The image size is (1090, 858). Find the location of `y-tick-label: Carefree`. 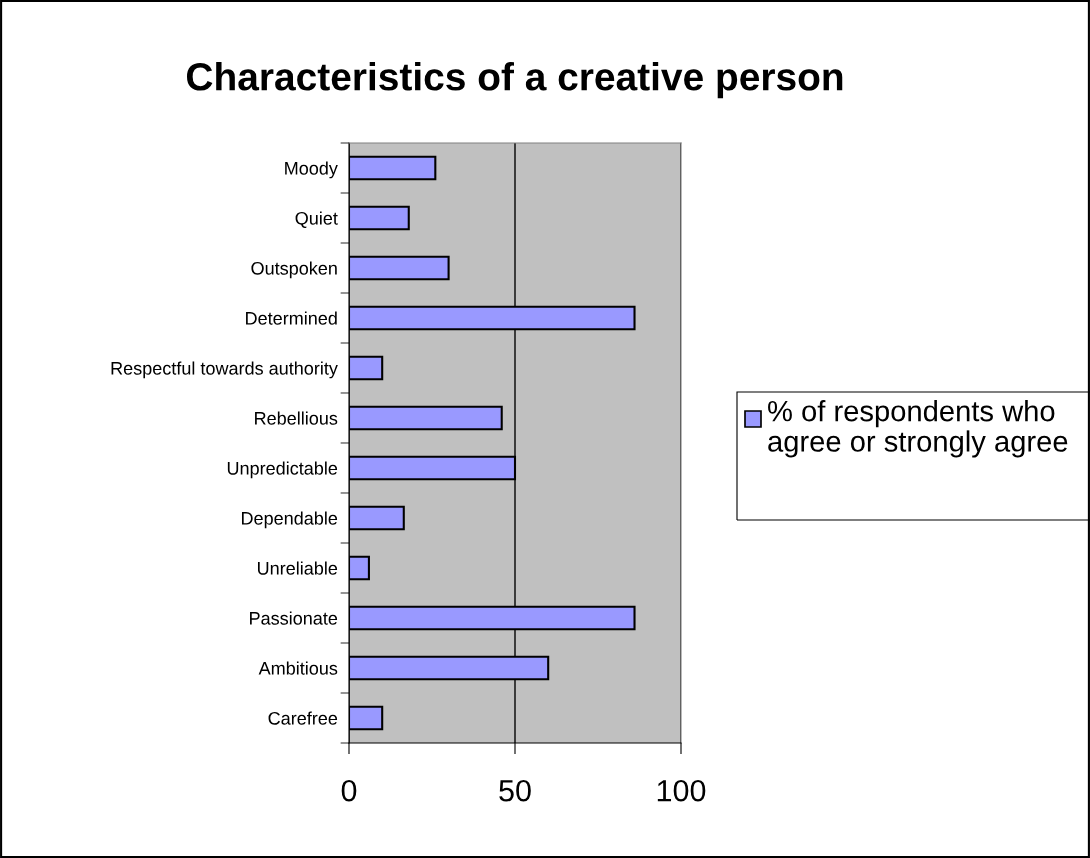

y-tick-label: Carefree is located at coordinates (303, 718).